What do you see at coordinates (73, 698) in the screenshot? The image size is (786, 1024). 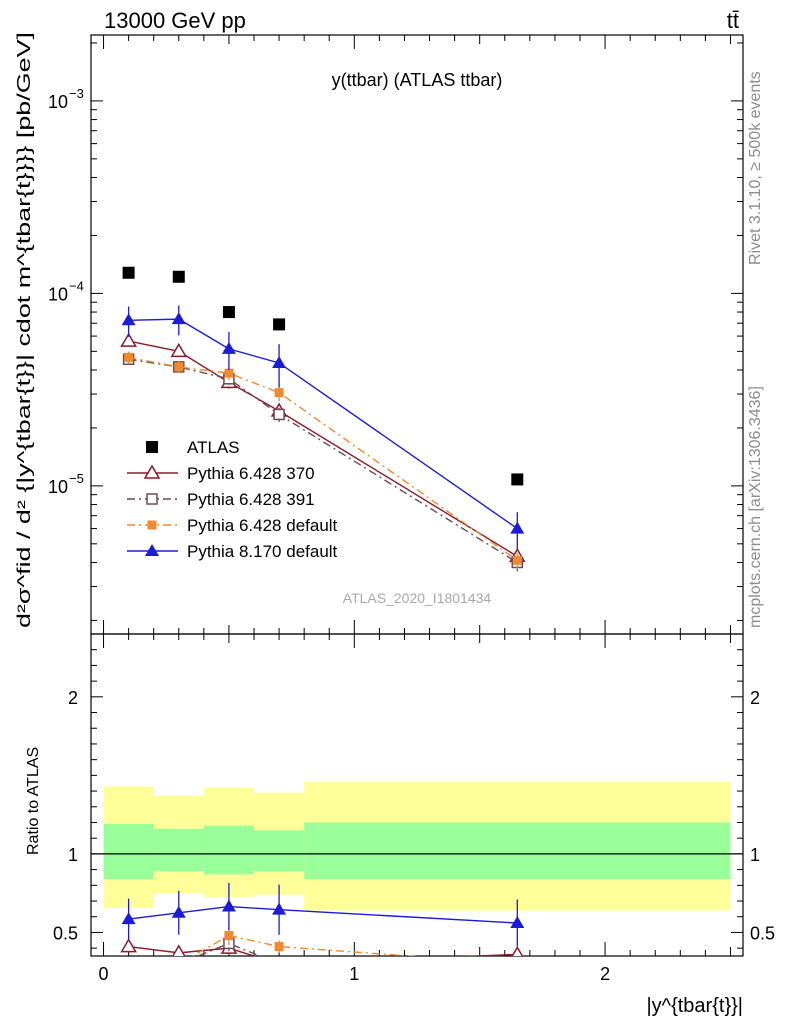 I see `ratio-y-tick-label-left: 2` at bounding box center [73, 698].